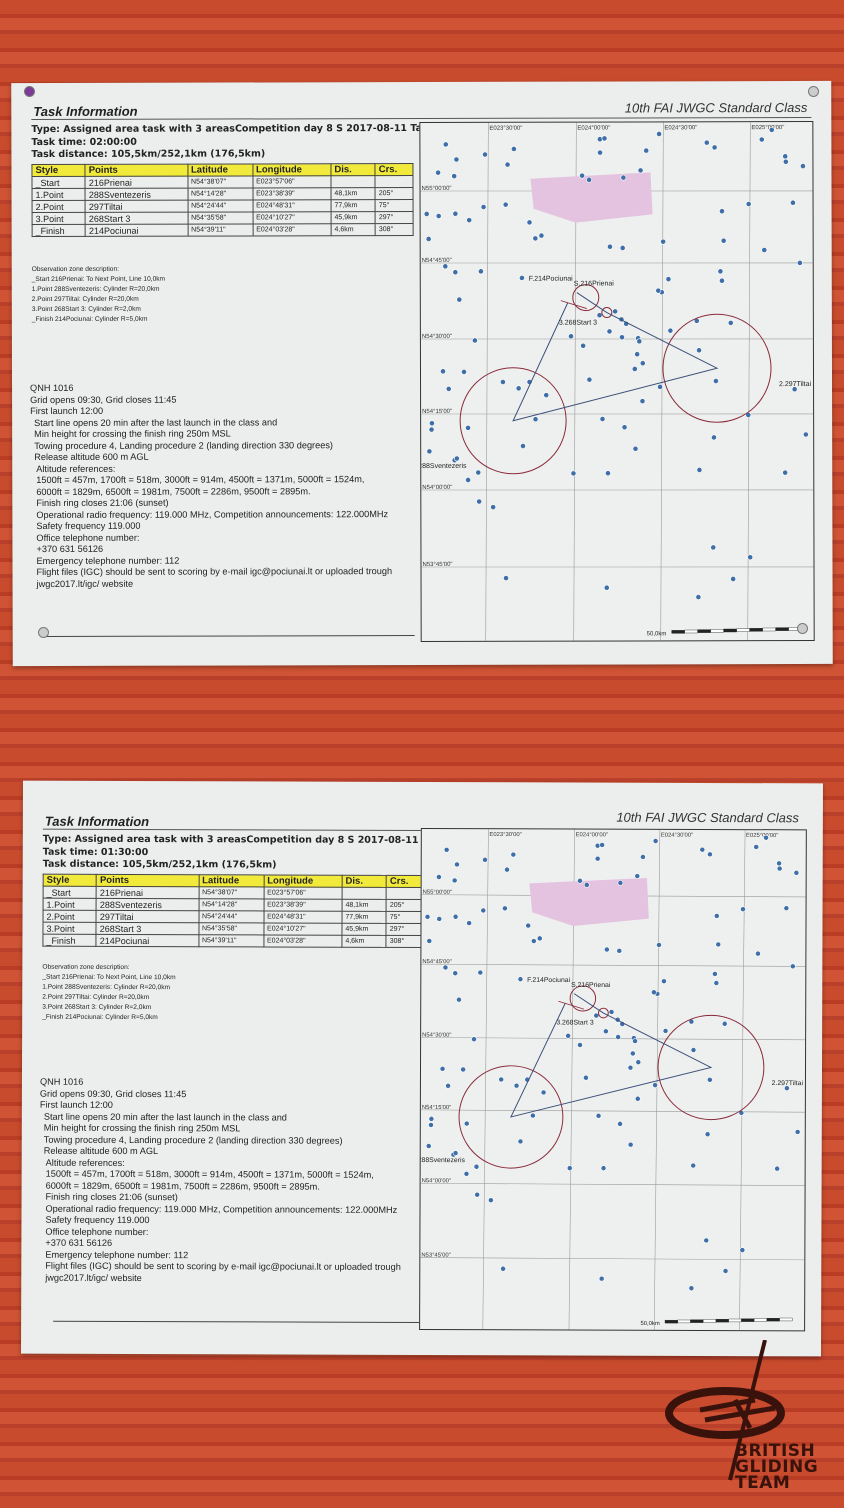 The height and width of the screenshot is (1508, 844). What do you see at coordinates (86, 309) in the screenshot?
I see `observation-zone-line: 3.Point 268Start 3: Cylinder R=2,0km` at bounding box center [86, 309].